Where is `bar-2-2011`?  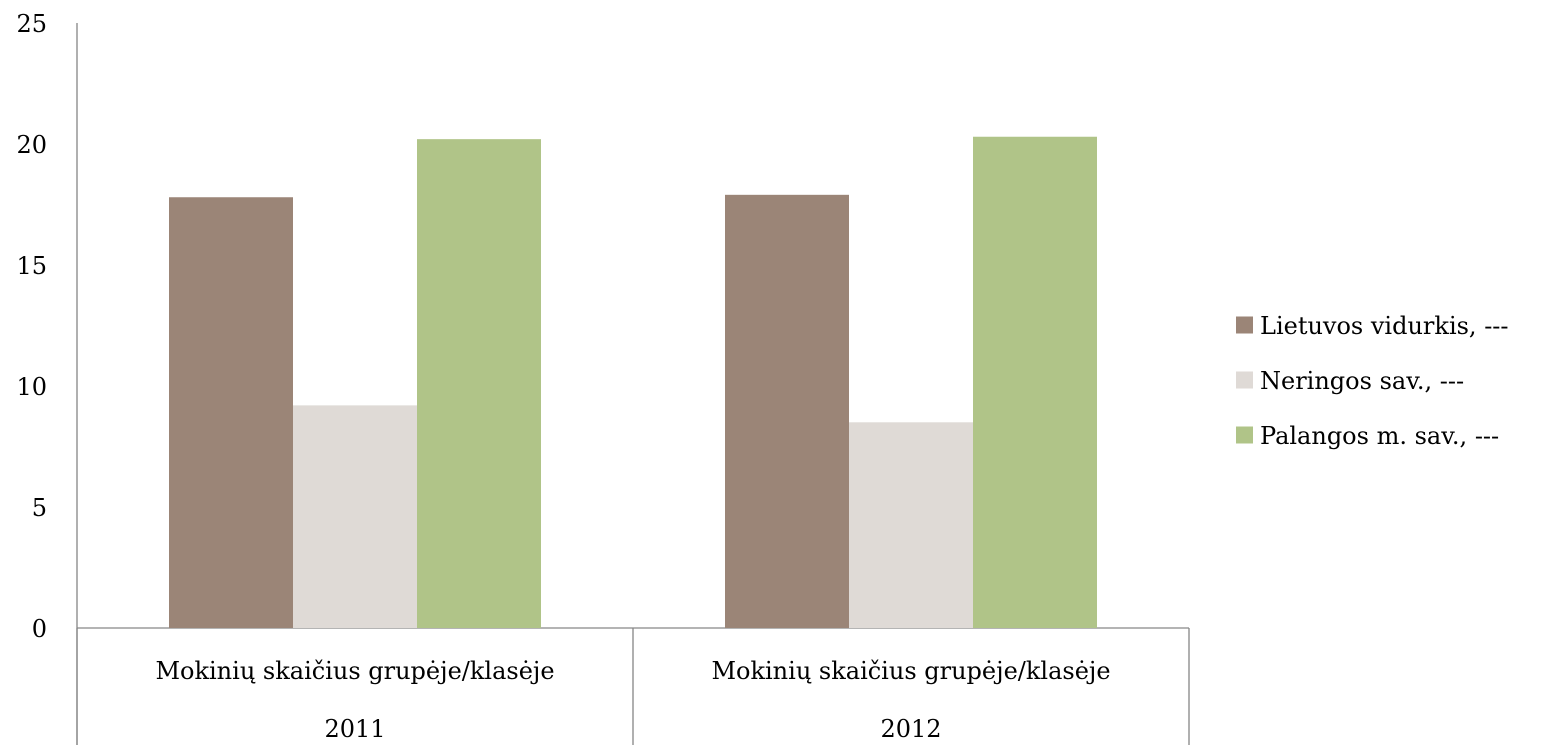
bar-2-2011 is located at coordinates (355, 516).